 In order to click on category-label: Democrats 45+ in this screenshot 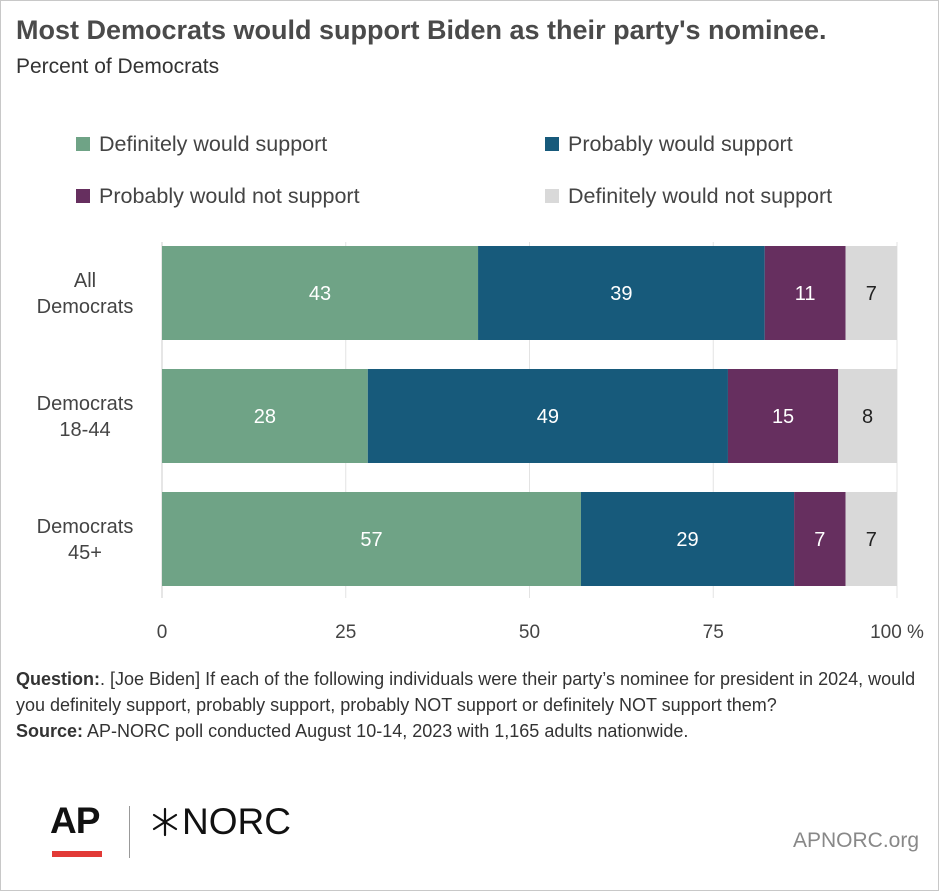, I will do `click(85, 540)`.